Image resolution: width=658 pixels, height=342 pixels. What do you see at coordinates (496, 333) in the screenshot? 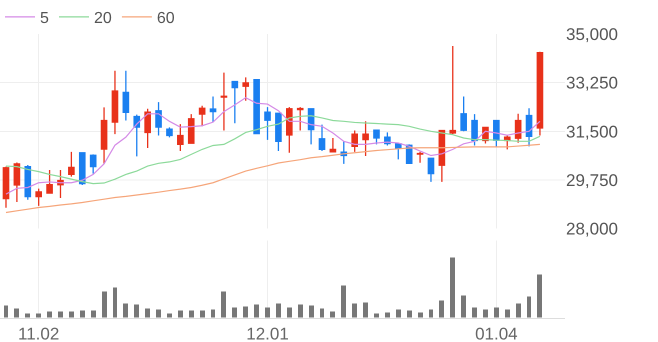
I see `x-tick-label: 01.04` at bounding box center [496, 333].